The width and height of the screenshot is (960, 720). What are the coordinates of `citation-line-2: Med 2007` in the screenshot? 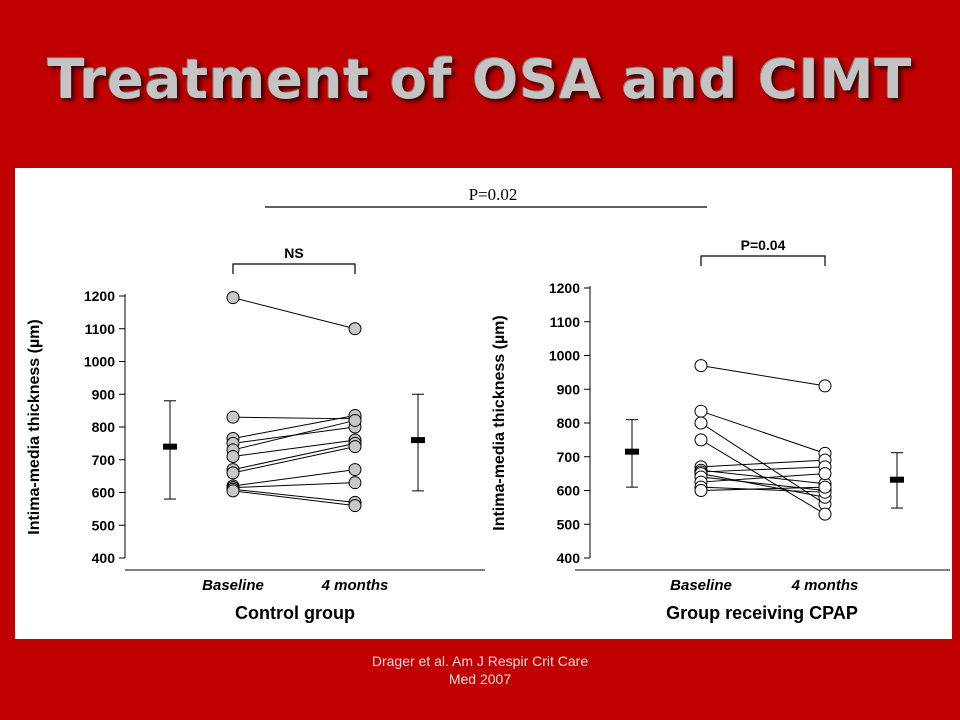 It's located at (480, 679).